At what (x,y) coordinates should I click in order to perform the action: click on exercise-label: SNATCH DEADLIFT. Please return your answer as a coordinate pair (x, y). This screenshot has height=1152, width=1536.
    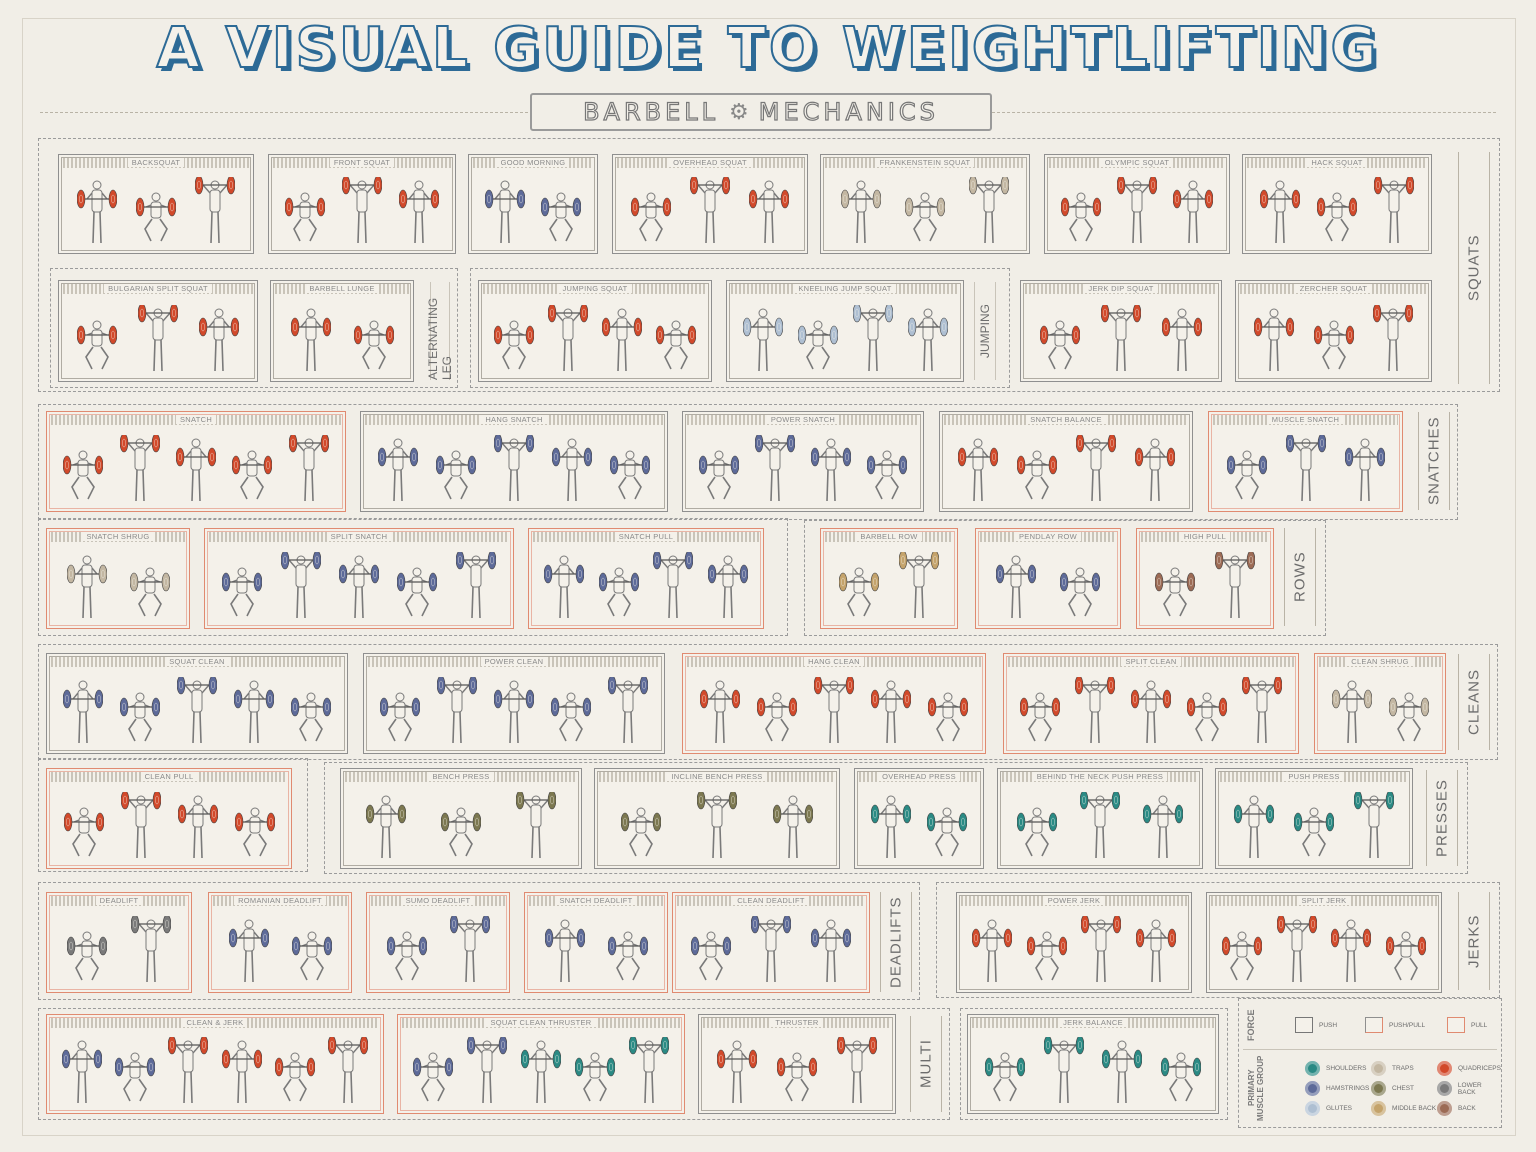
    Looking at the image, I should click on (596, 900).